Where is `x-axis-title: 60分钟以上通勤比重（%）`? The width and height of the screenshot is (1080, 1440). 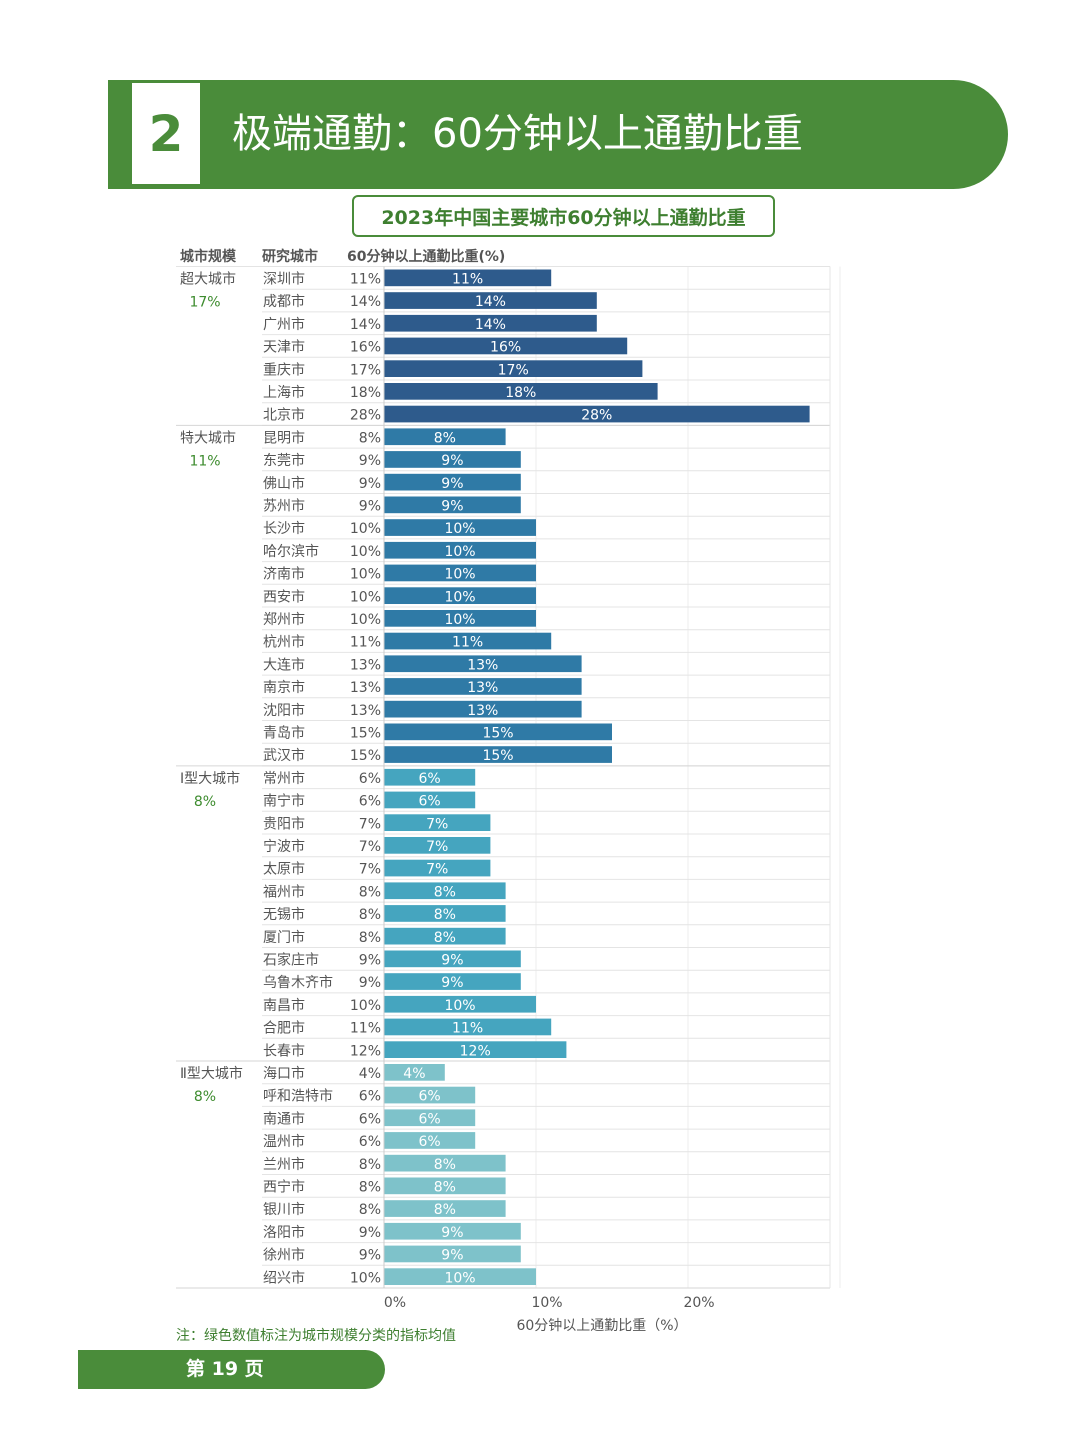 x-axis-title: 60分钟以上通勤比重（%） is located at coordinates (601, 1325).